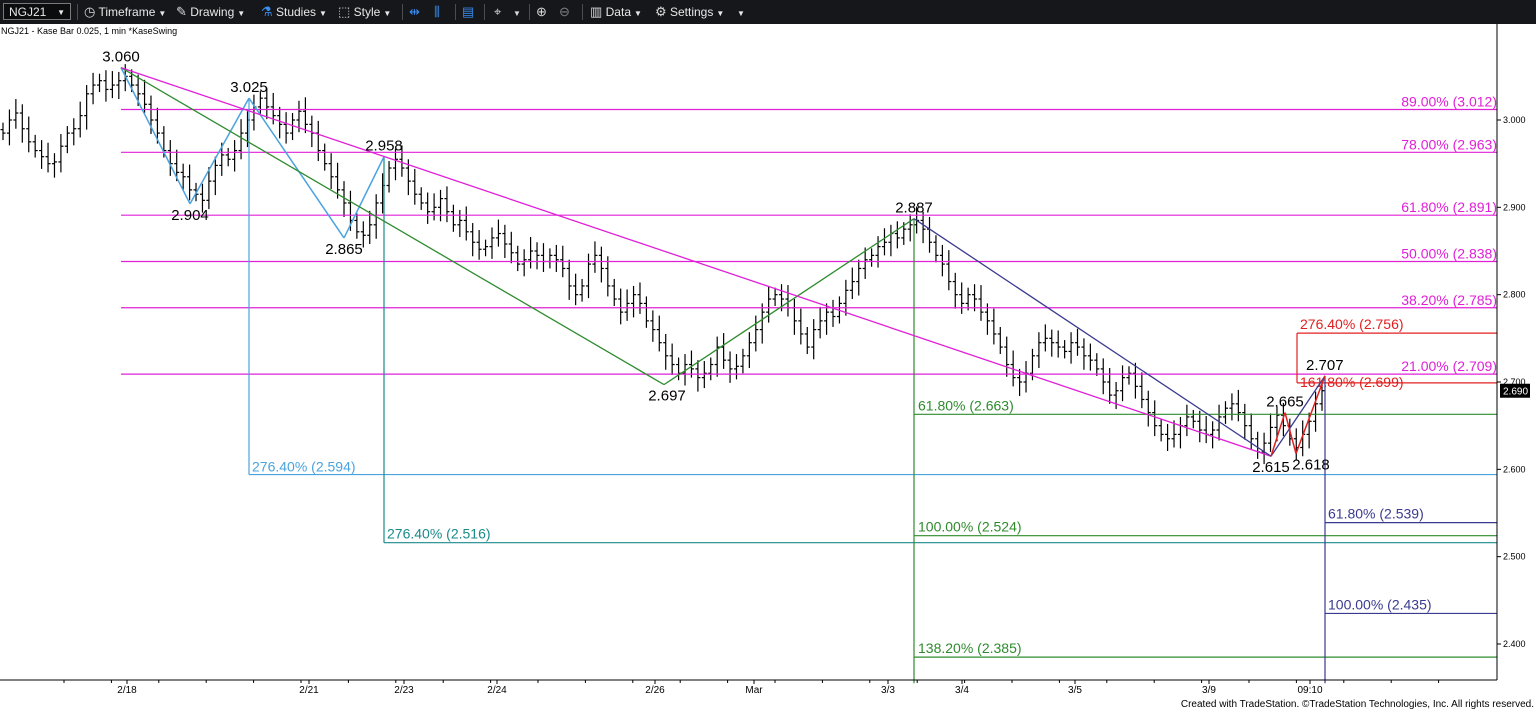 This screenshot has height=711, width=1536. What do you see at coordinates (970, 527) in the screenshot?
I see `extension-label: 100.00% (2.524)` at bounding box center [970, 527].